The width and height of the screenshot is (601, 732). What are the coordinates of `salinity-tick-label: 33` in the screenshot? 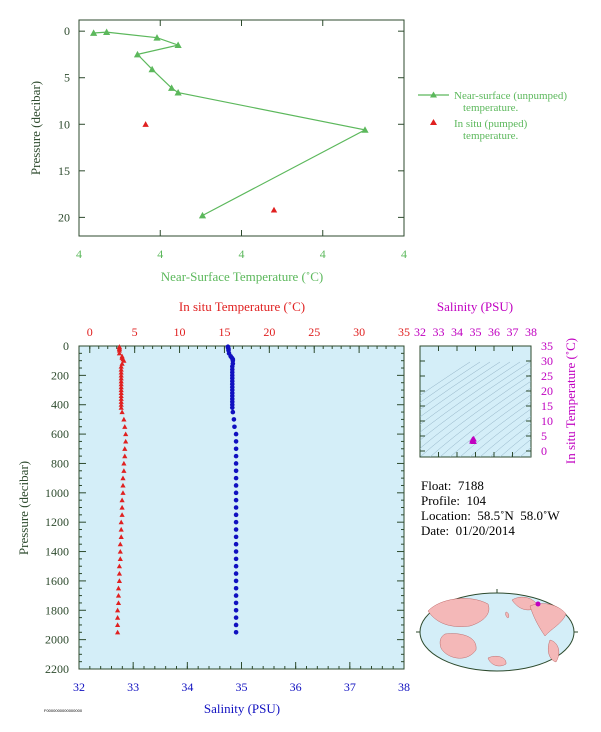 It's located at (133, 687).